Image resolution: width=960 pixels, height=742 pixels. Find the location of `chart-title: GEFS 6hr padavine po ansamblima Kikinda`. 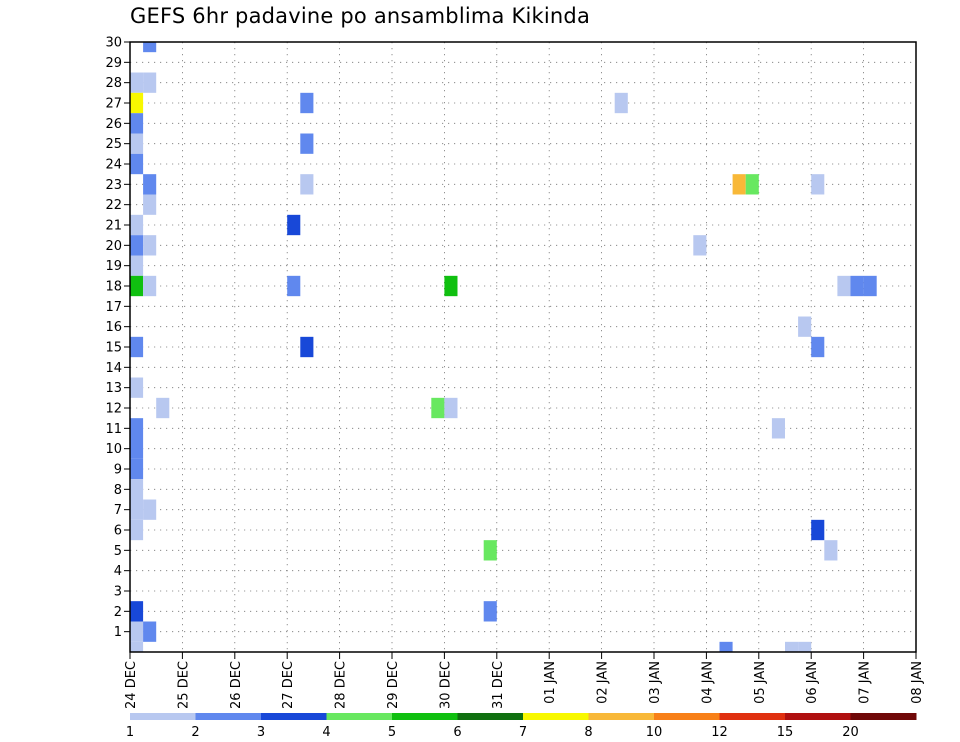

chart-title: GEFS 6hr padavine po ansamblima Kikinda is located at coordinates (360, 16).